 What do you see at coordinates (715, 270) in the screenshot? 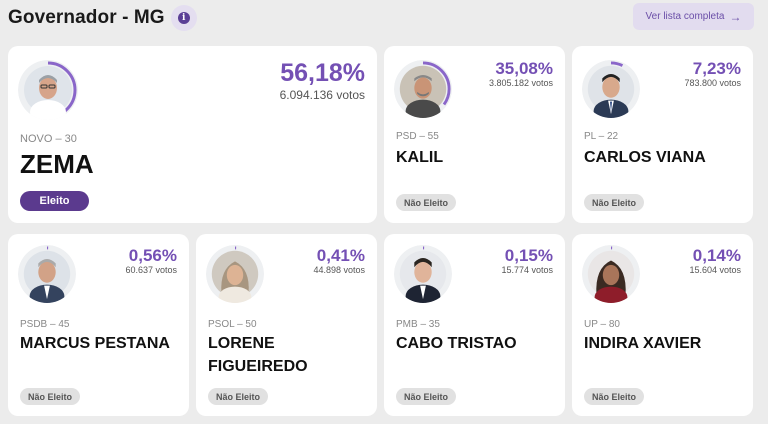
I see `vote-count: 15.604 votos` at bounding box center [715, 270].